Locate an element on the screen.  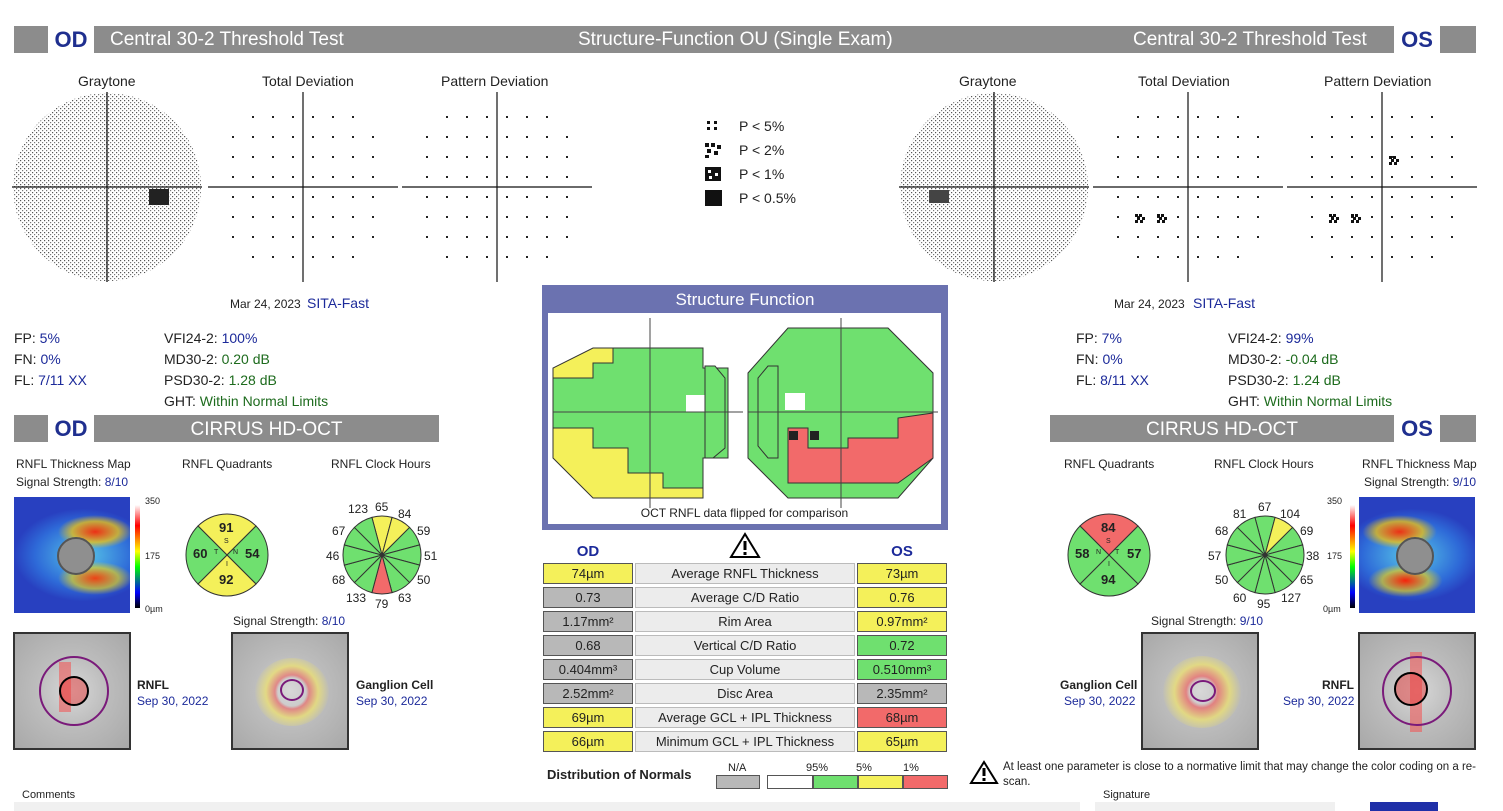
clock-sector is located at coordinates (368, 536).